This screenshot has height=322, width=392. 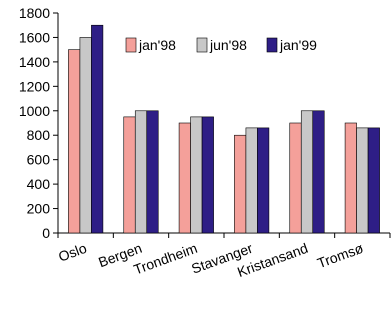 What do you see at coordinates (34, 13) in the screenshot?
I see `y-tick-label: 1800` at bounding box center [34, 13].